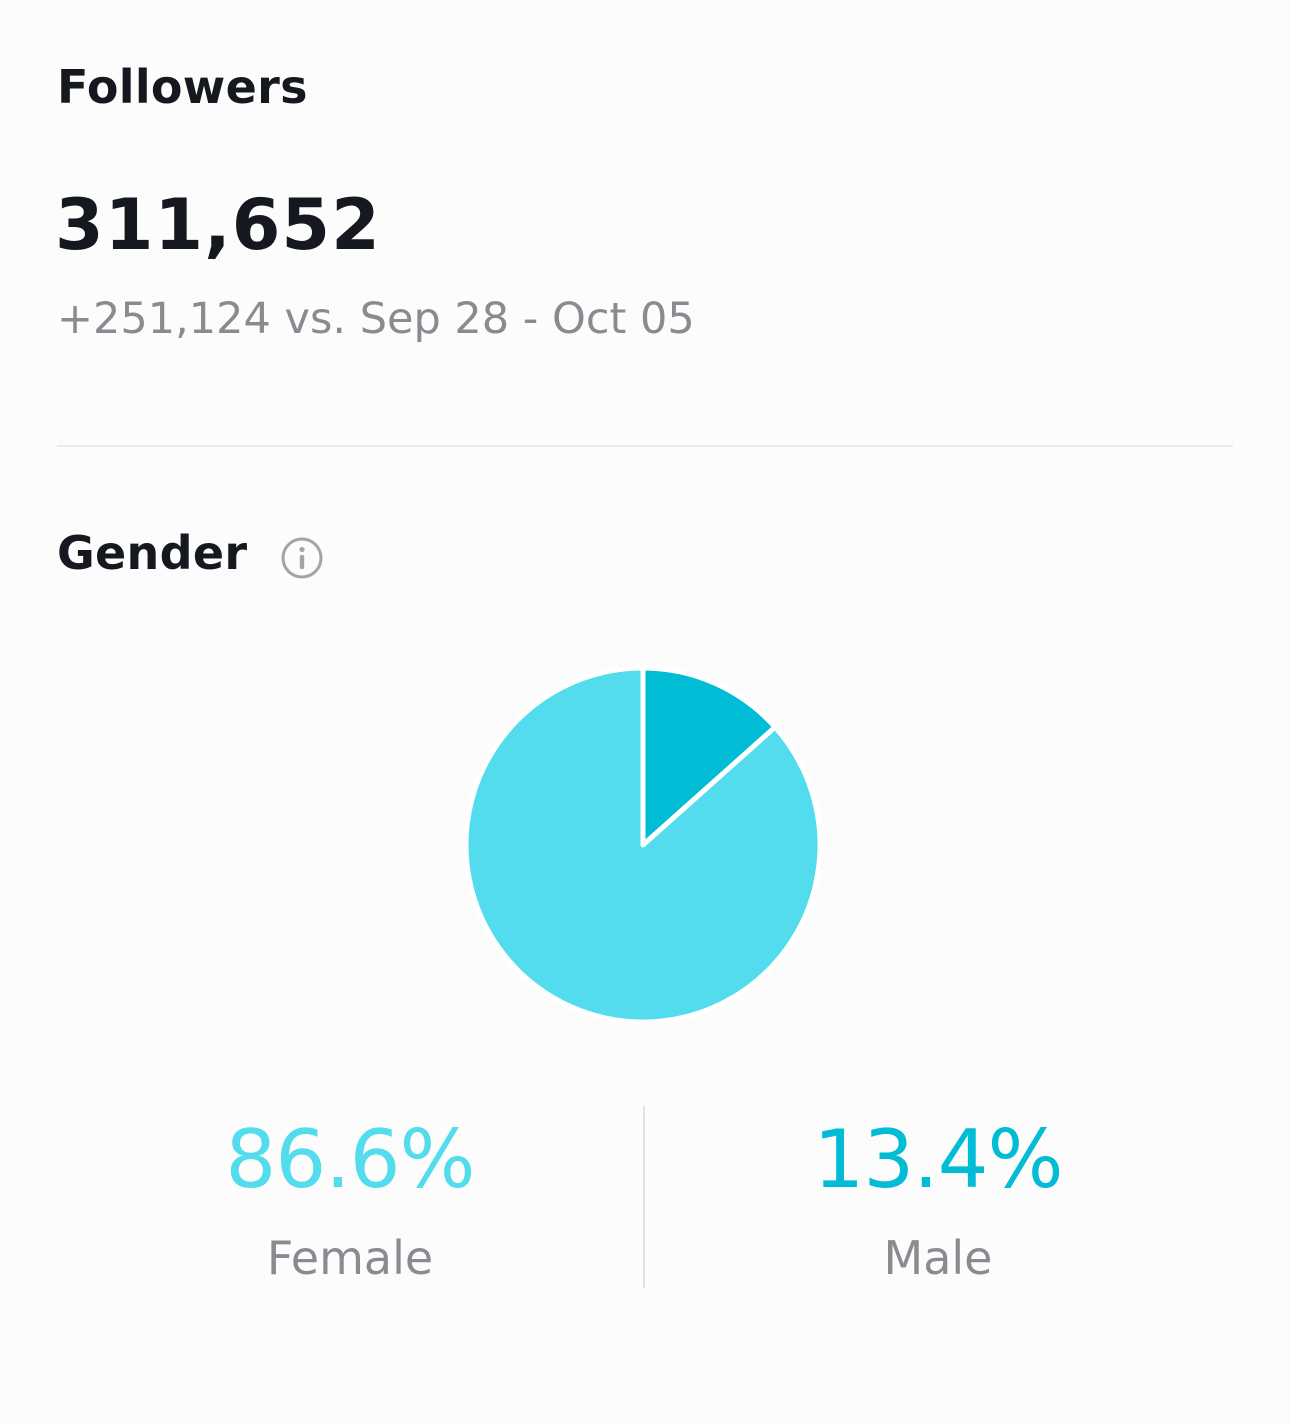  Describe the element at coordinates (350, 1258) in the screenshot. I see `female-label: Female` at that location.